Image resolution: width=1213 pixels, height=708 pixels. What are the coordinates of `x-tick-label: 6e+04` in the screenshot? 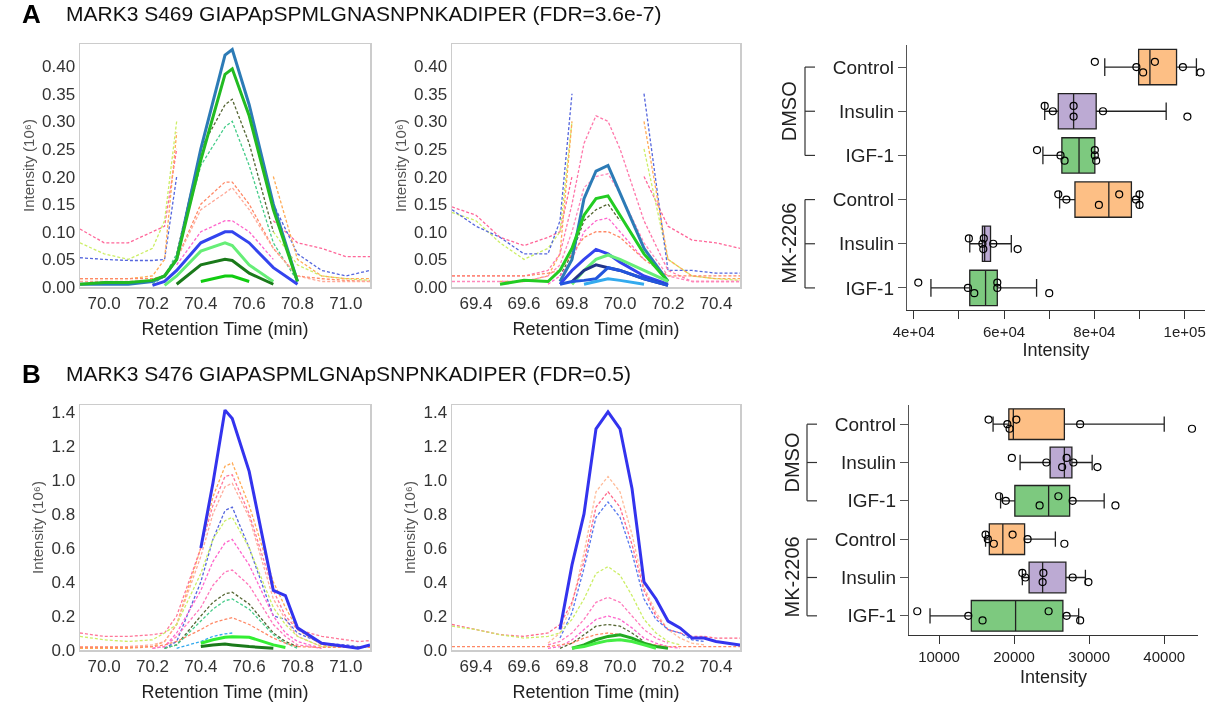 It's located at (1004, 332).